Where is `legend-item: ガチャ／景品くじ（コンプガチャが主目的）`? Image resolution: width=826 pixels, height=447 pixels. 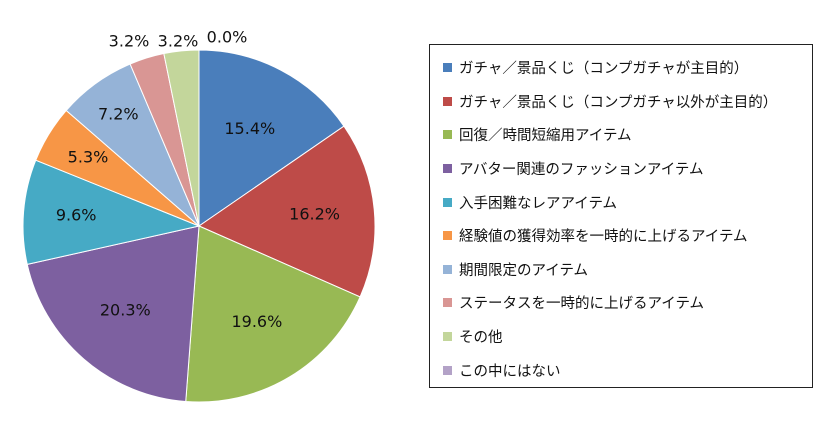 legend-item: ガチャ／景品くじ（コンプガチャが主目的） is located at coordinates (627, 68).